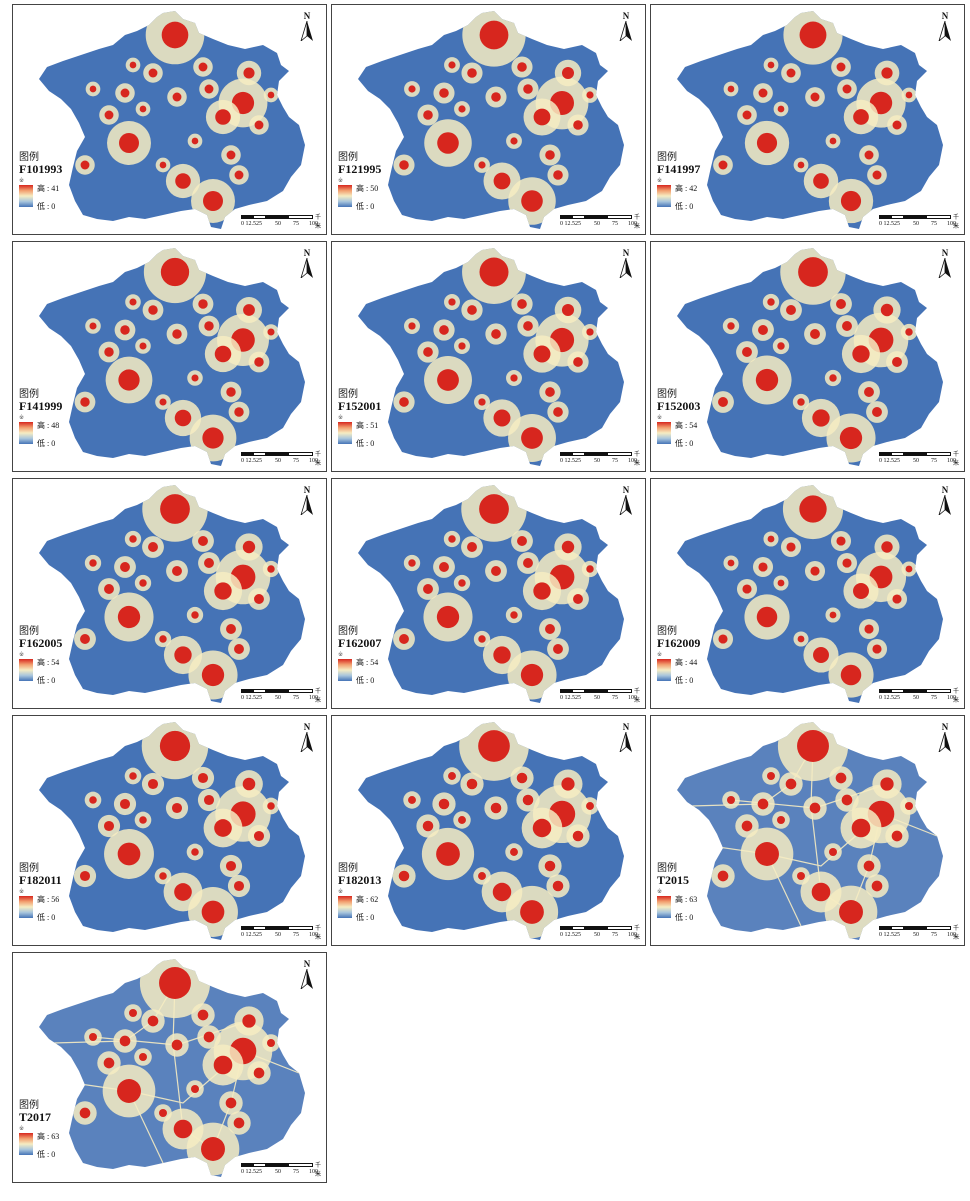 The width and height of the screenshot is (970, 1201). Describe the element at coordinates (48, 425) in the screenshot. I see `legend-high-label: 高 : 48` at that location.